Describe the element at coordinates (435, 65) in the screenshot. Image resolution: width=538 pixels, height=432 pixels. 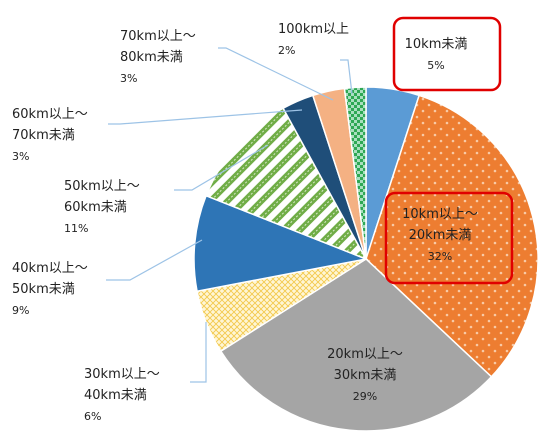
I see `data-label-percent-0: 5%` at that location.